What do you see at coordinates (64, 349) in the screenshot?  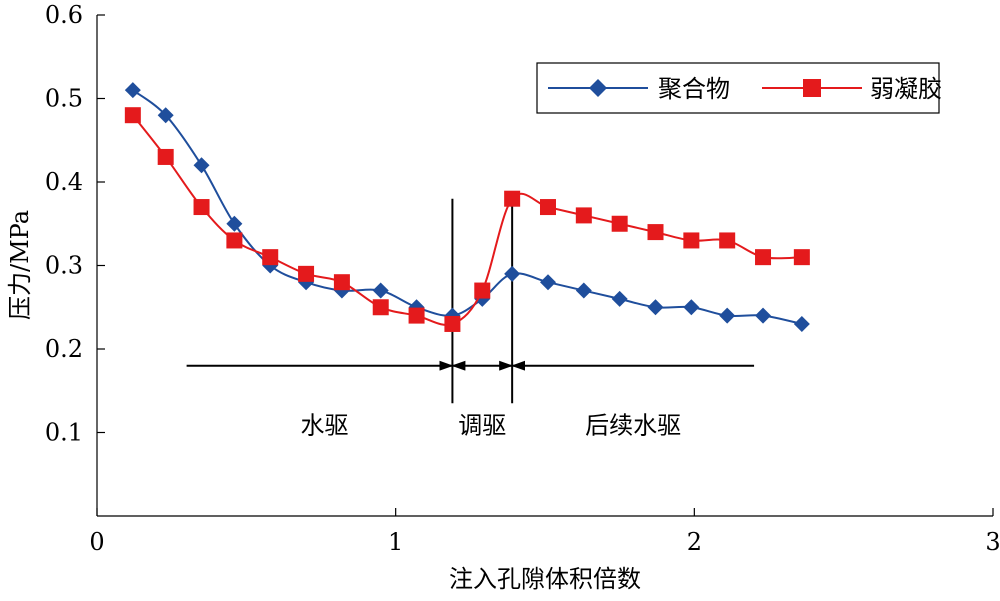 I see `y-tick-label-1: 0.2` at bounding box center [64, 349].